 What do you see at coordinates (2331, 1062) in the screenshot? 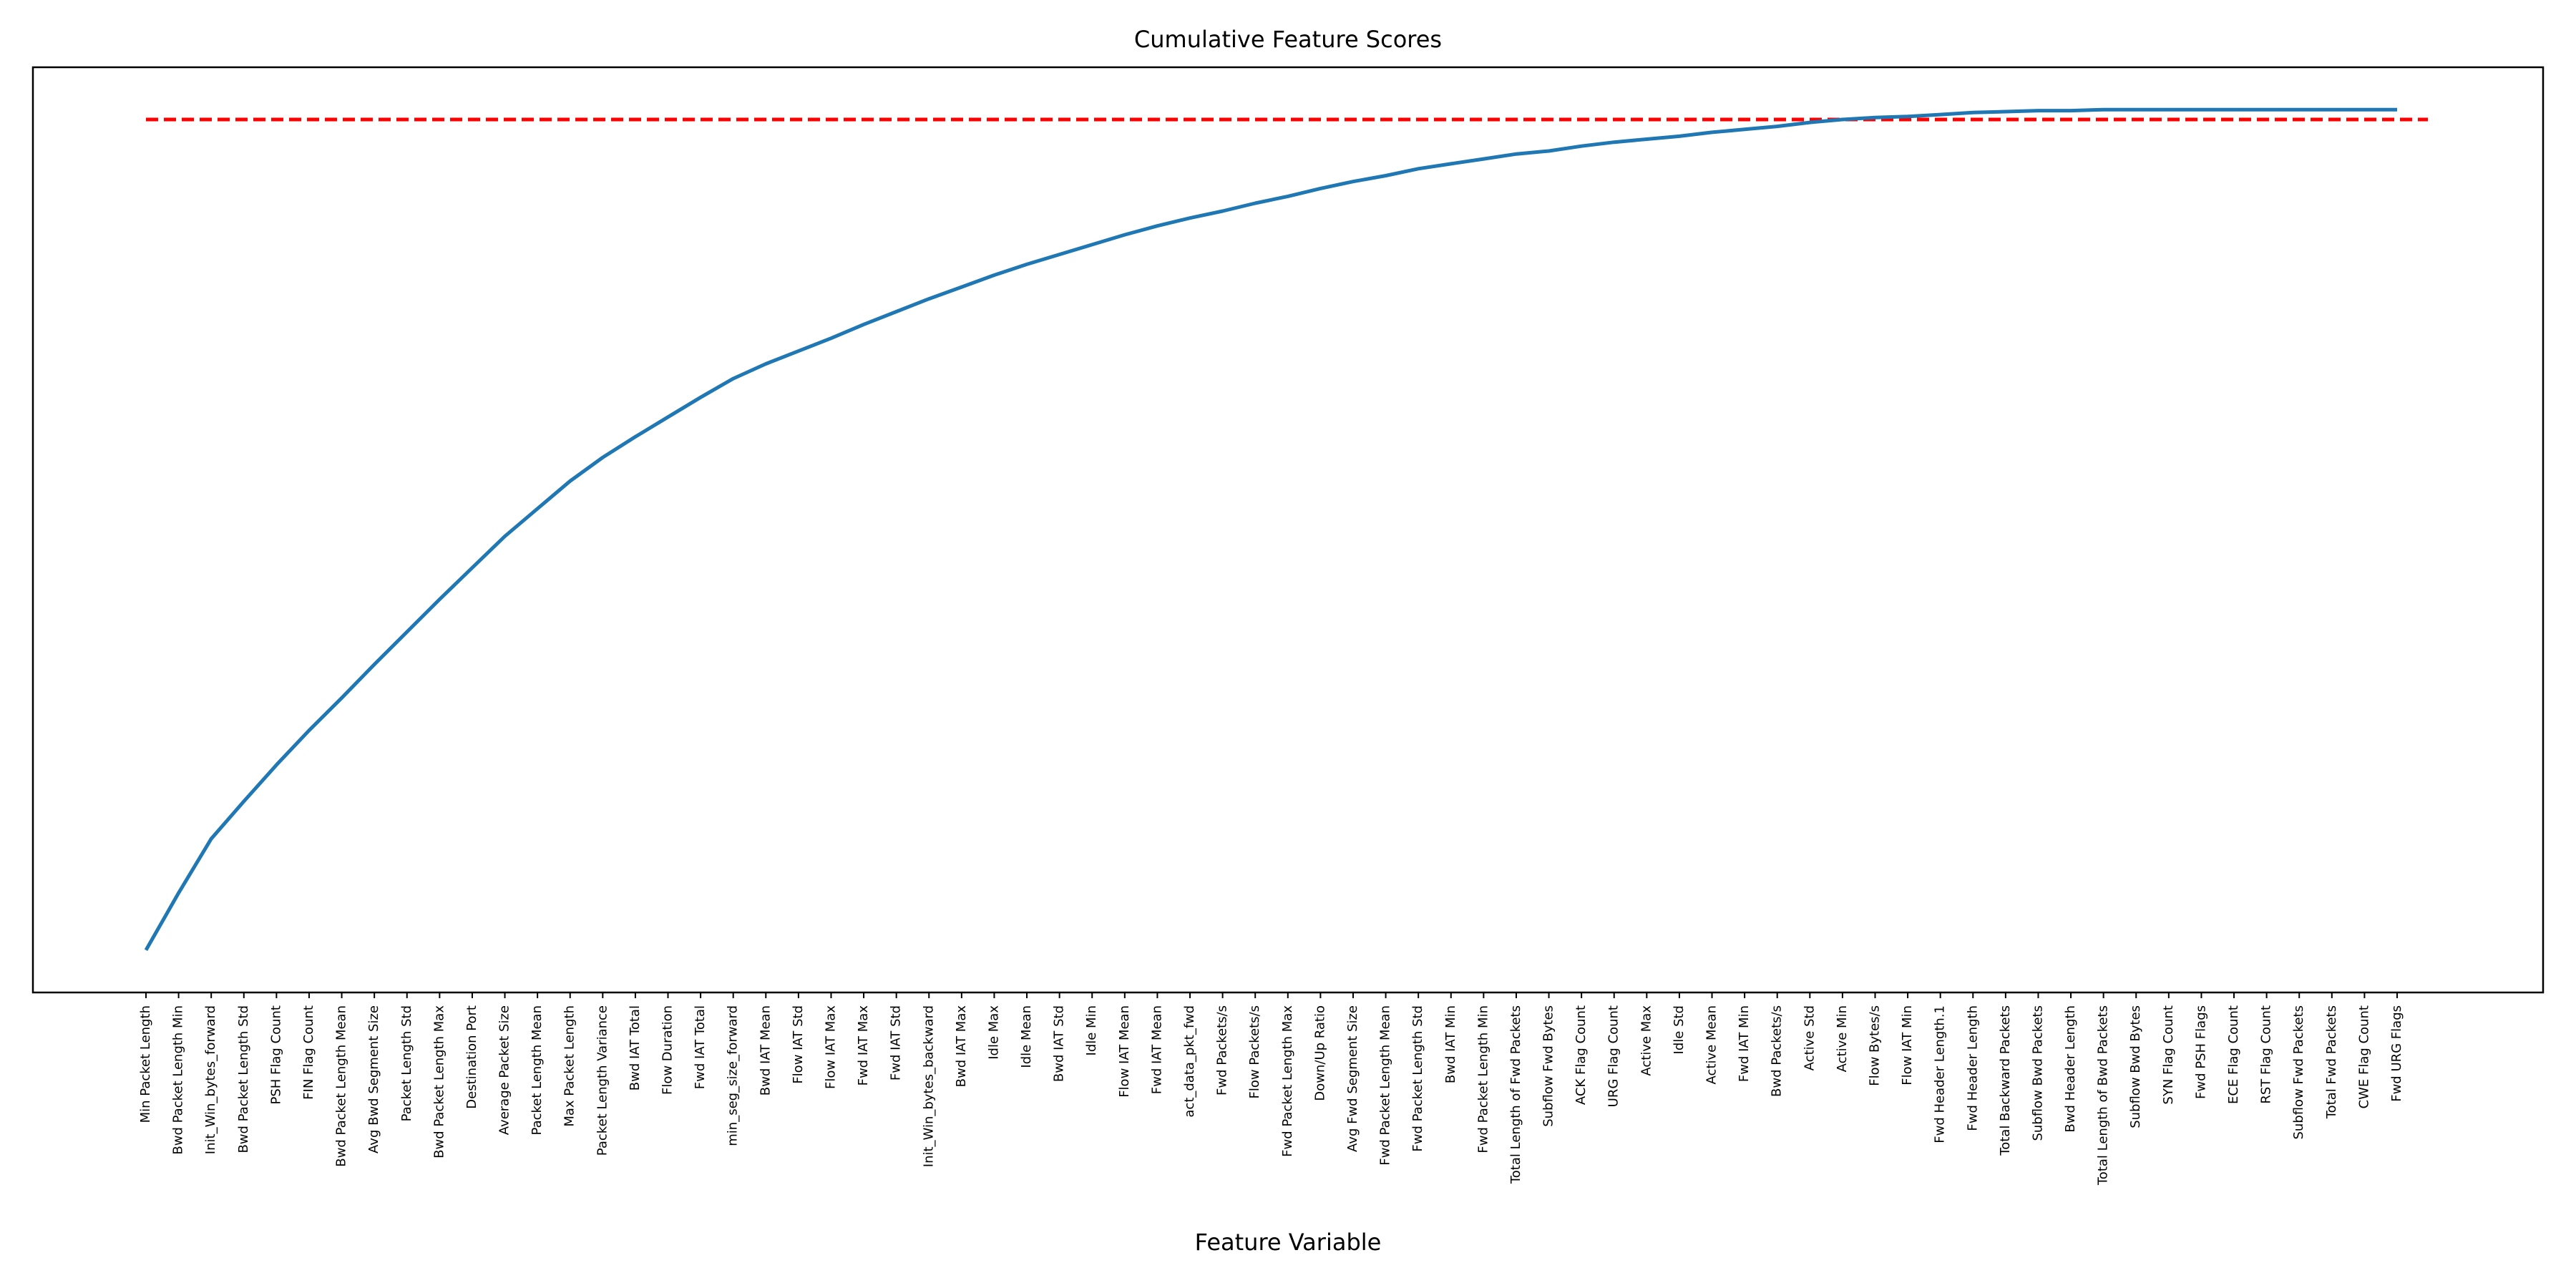
I see `x-tick-label: Total Fwd Packets` at bounding box center [2331, 1062].